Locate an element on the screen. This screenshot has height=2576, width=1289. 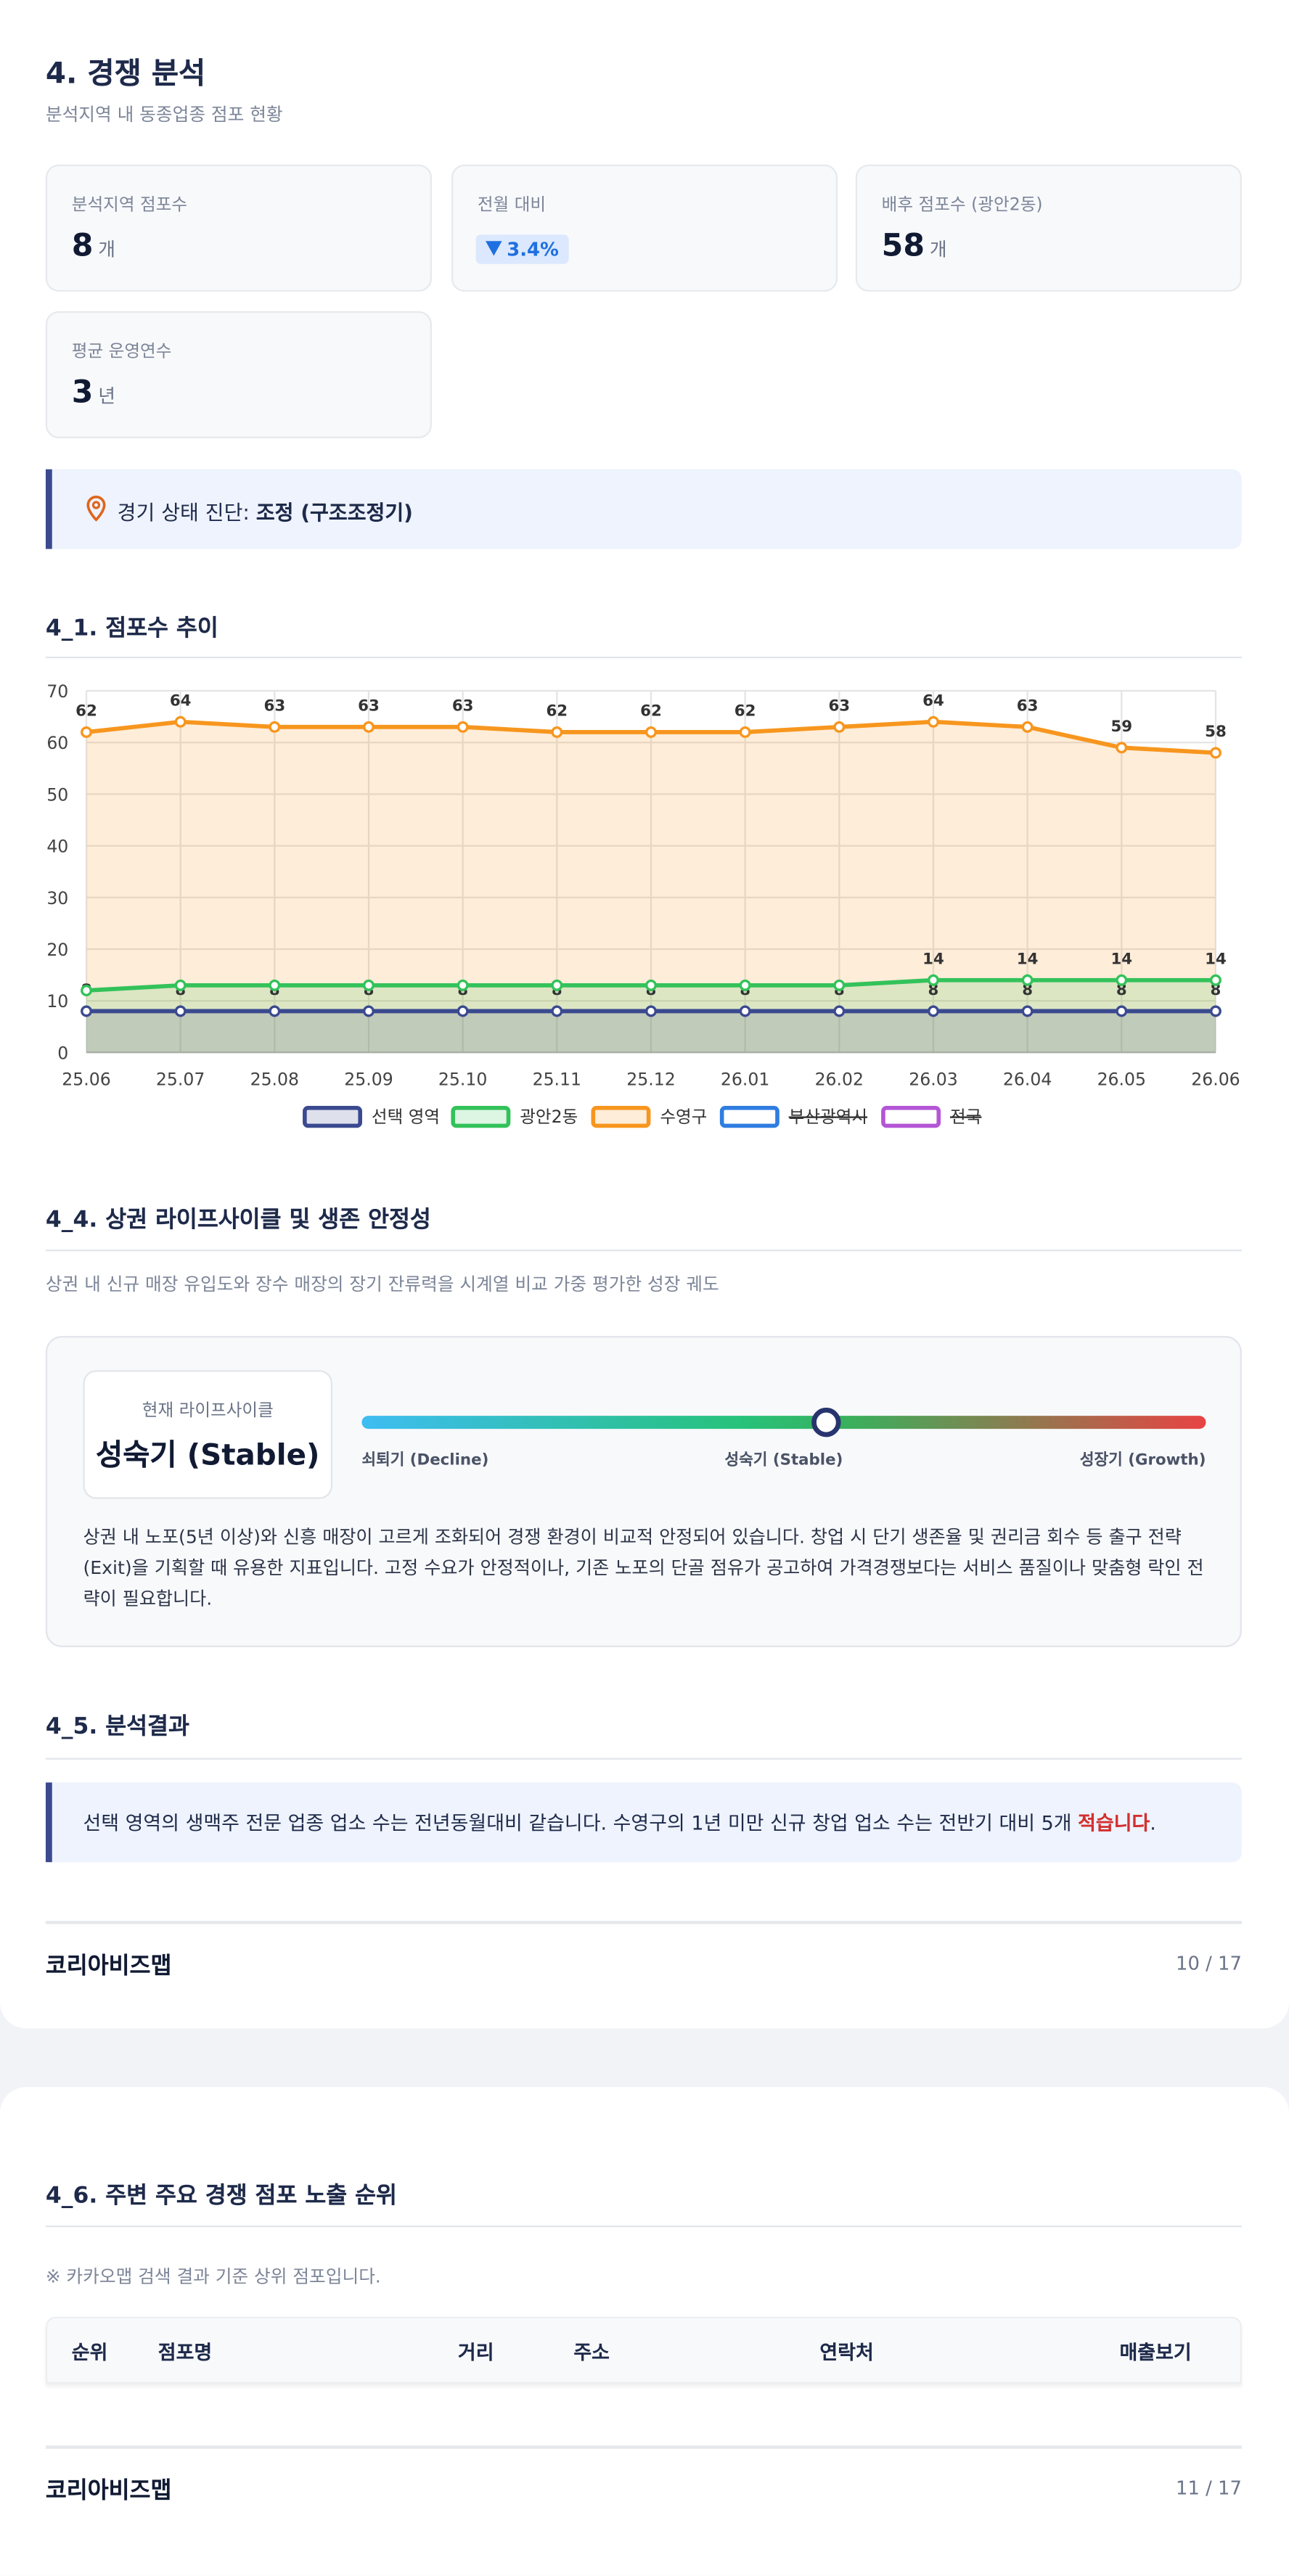
pin-icon is located at coordinates (96, 509).